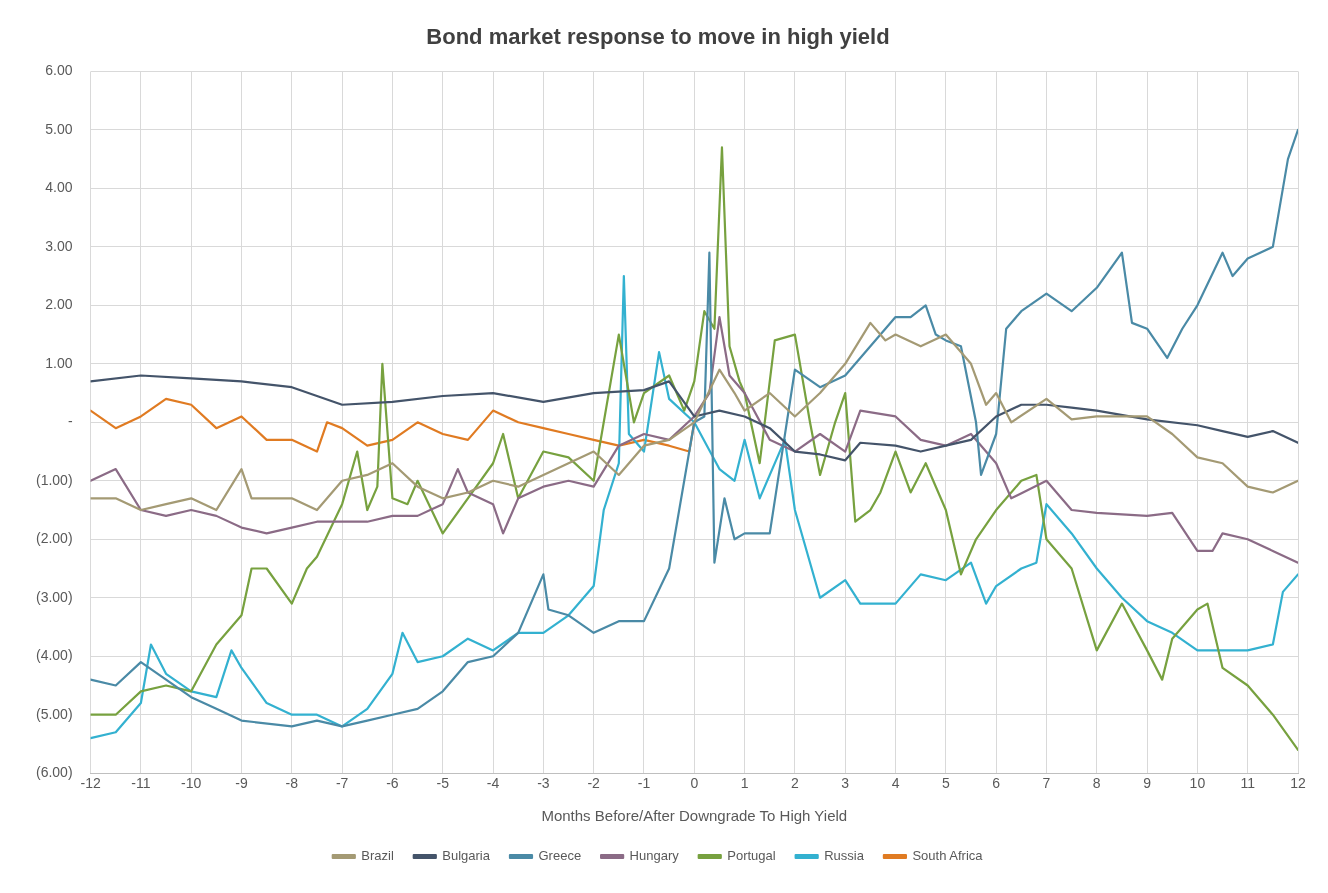 The image size is (1328, 893). I want to click on x-tick-label: -8, so click(292, 783).